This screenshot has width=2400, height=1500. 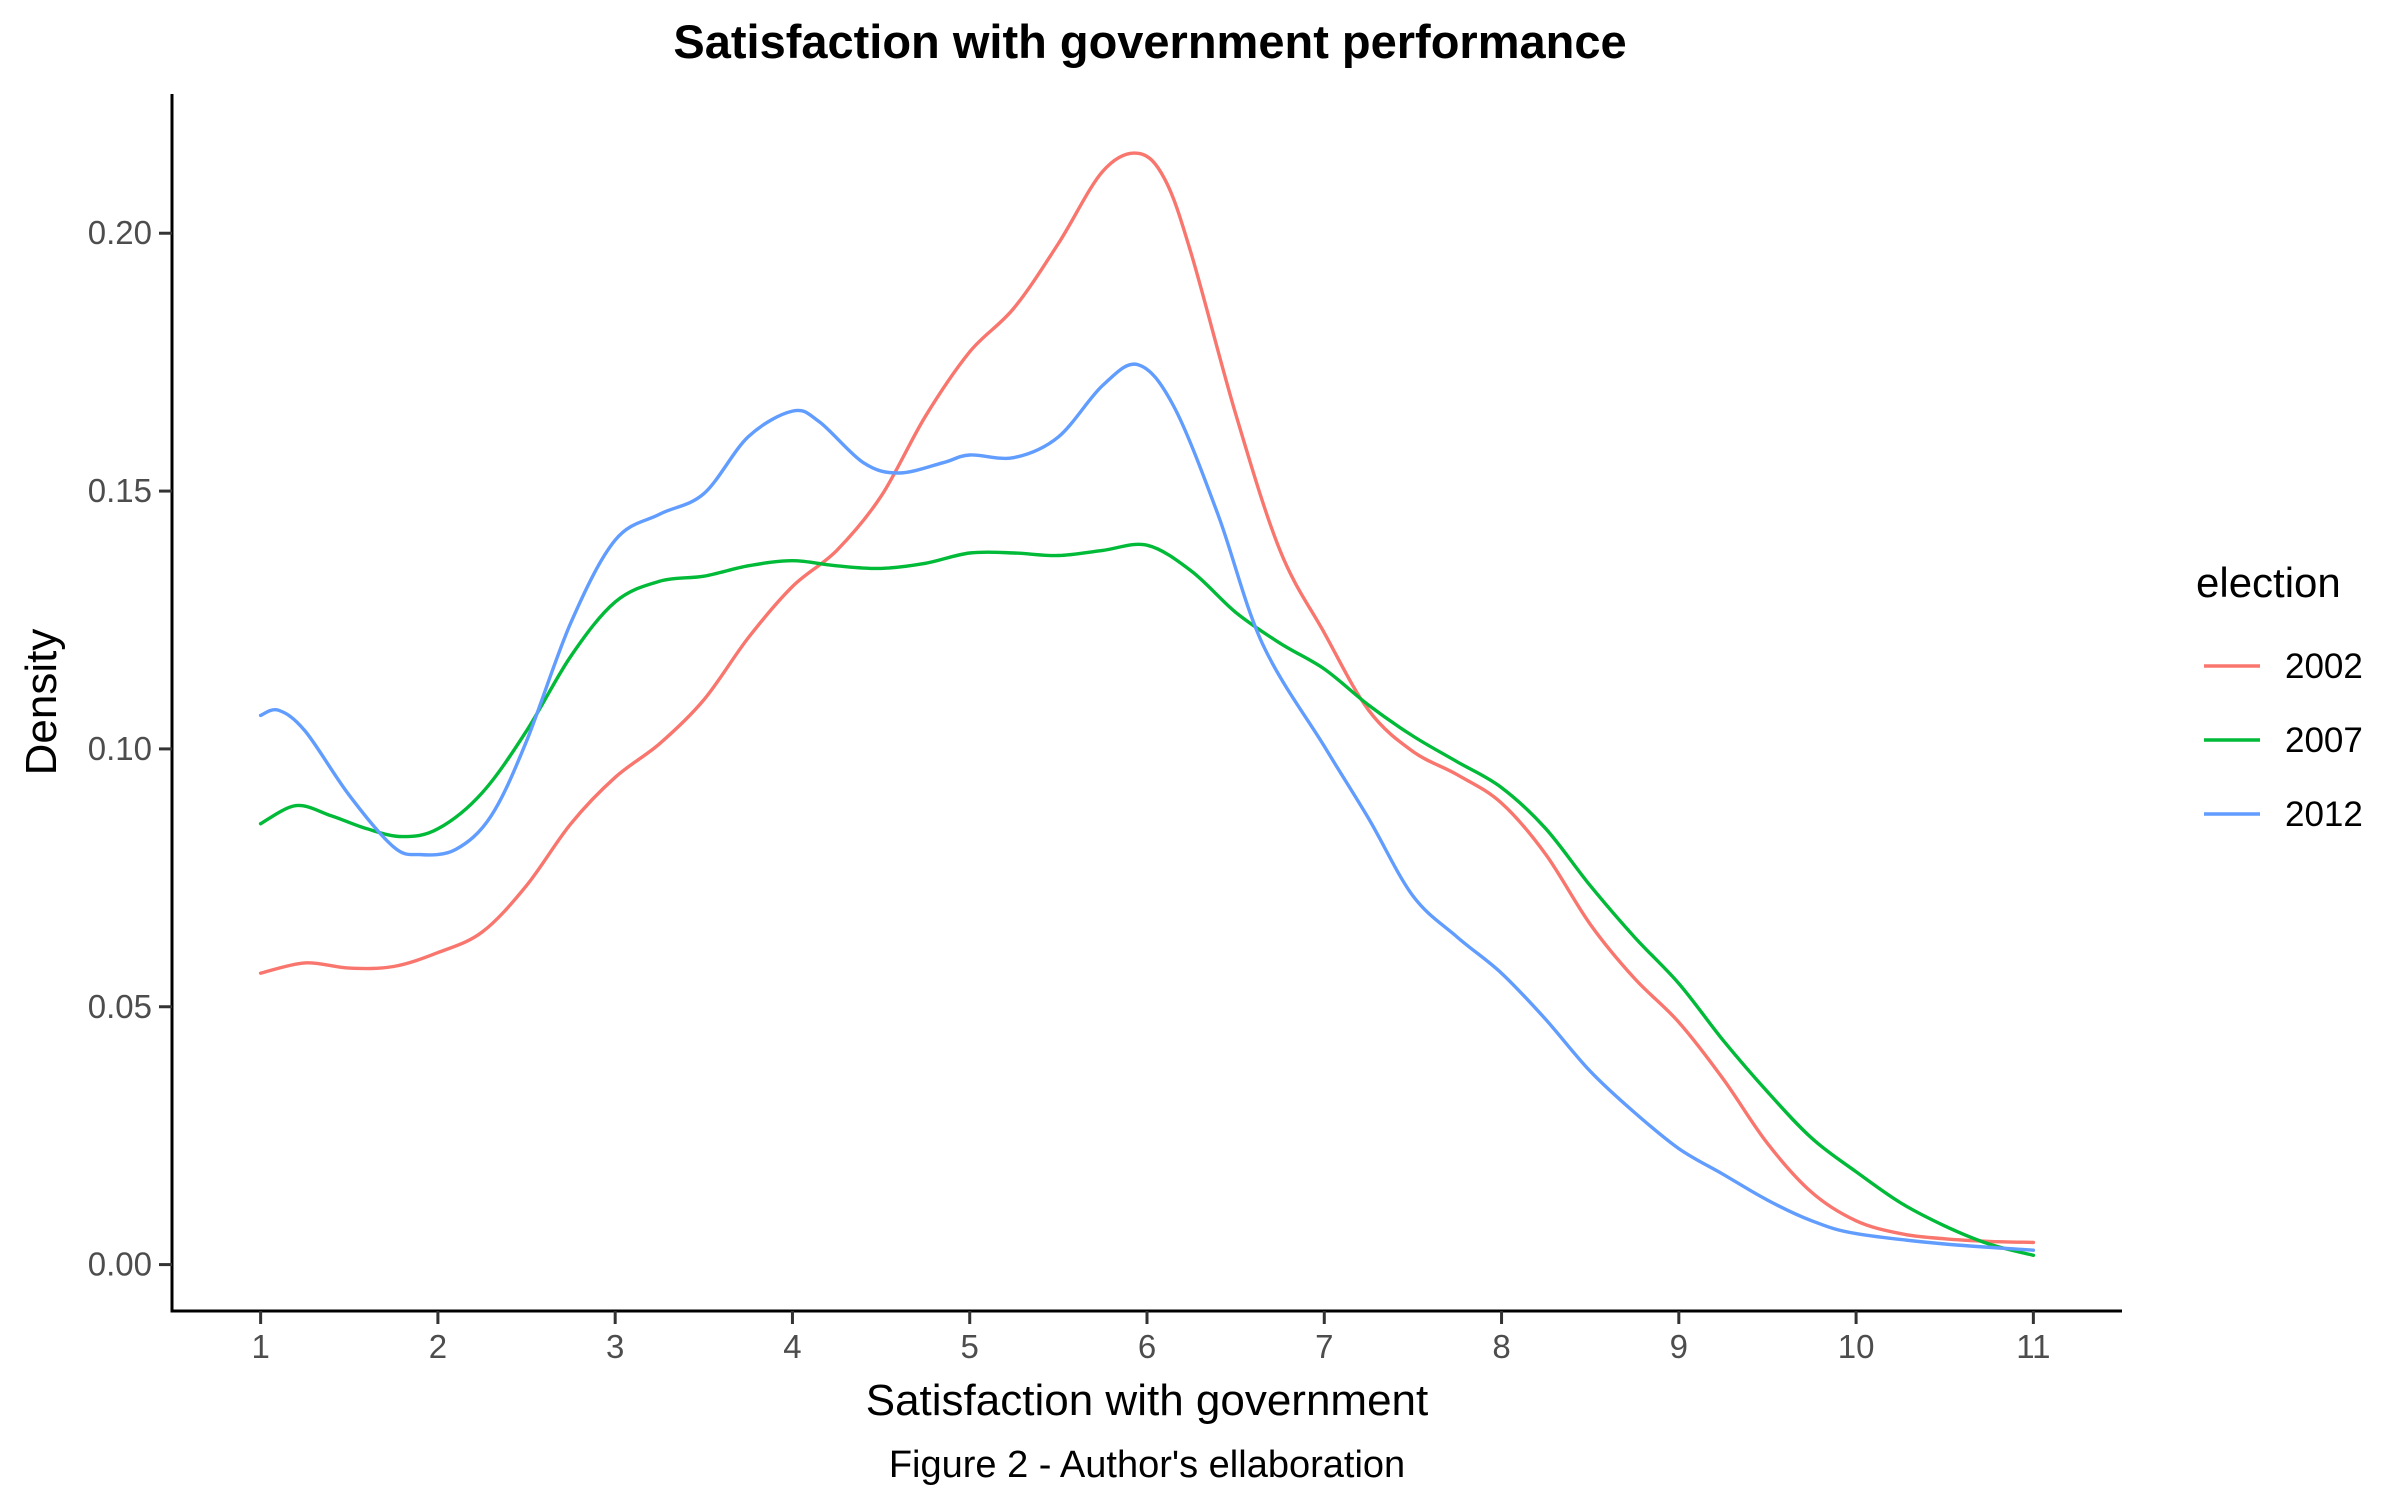 What do you see at coordinates (120, 748) in the screenshot?
I see `y-tick-label: 0.10` at bounding box center [120, 748].